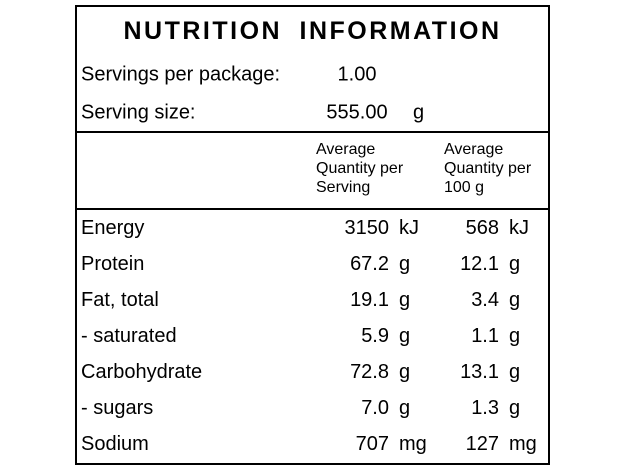  Describe the element at coordinates (479, 371) in the screenshot. I see `per-100g-value: 13.1` at that location.